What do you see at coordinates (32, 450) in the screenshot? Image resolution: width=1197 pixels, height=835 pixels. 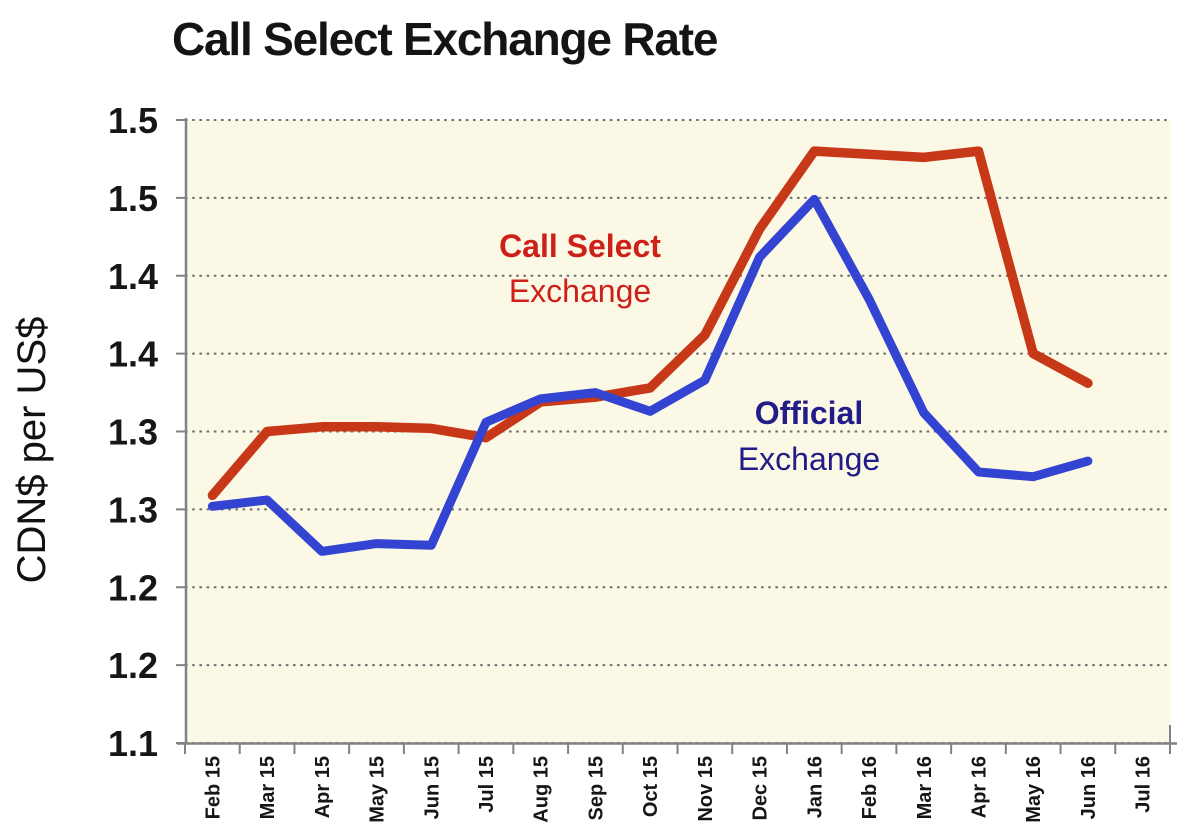 I see `y-axis-title: CDN$ per US$` at bounding box center [32, 450].